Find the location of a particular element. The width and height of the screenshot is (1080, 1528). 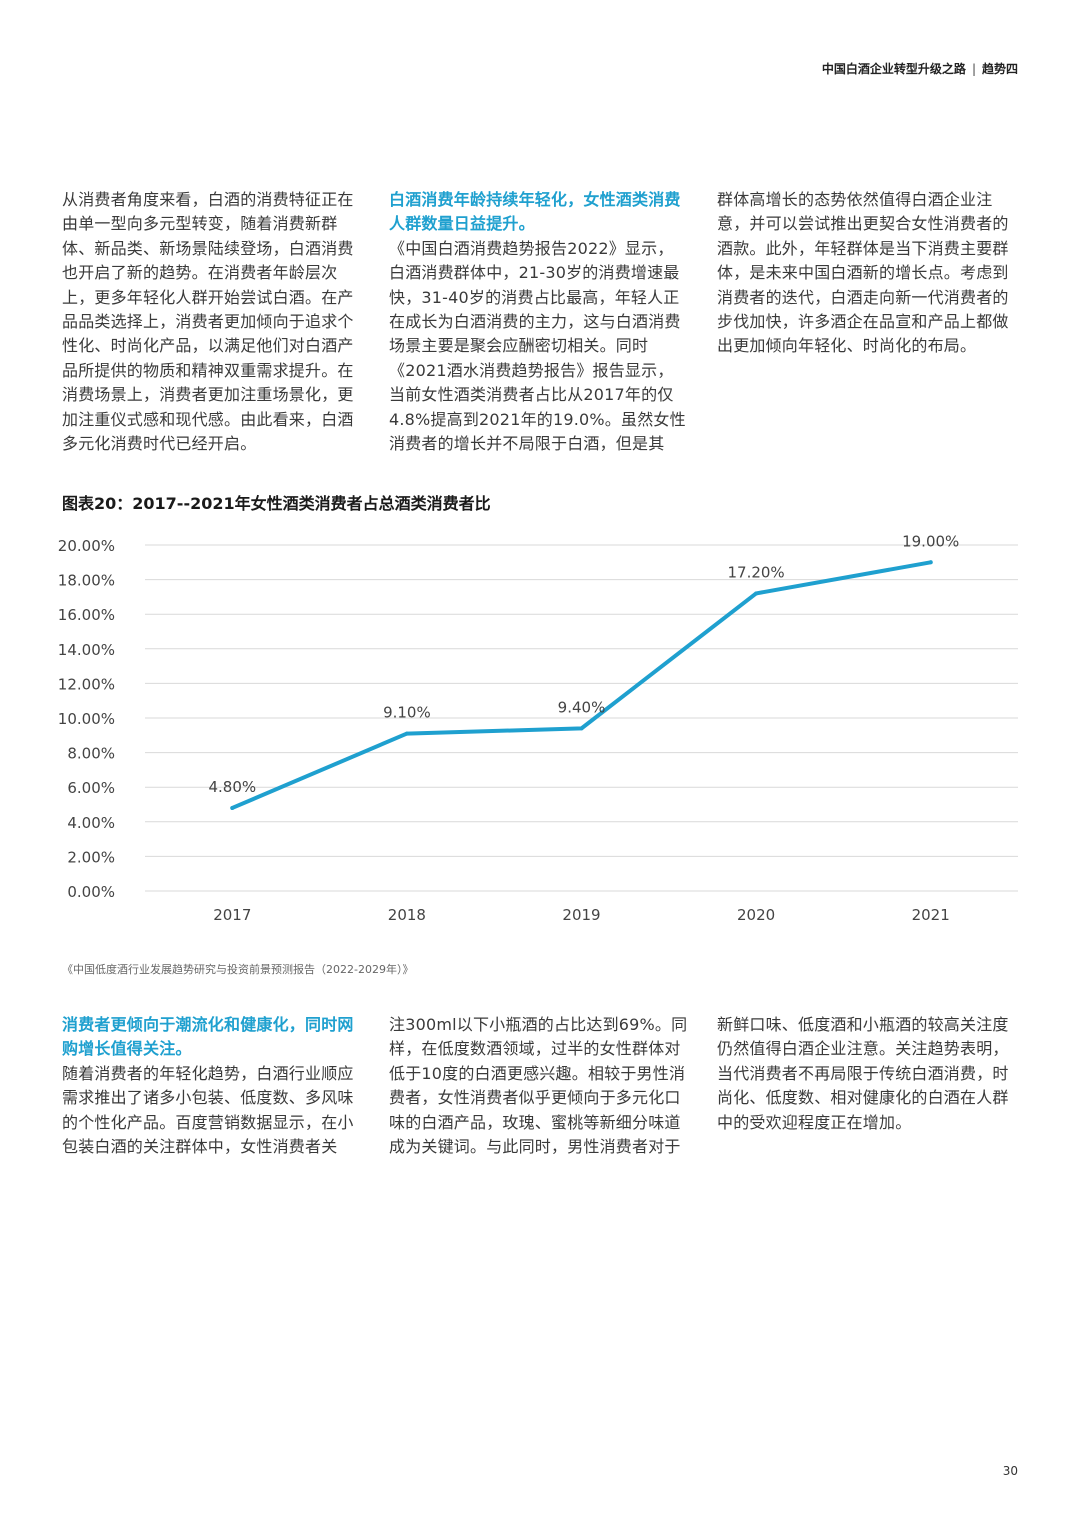

x-tick-label: 2020 is located at coordinates (756, 915).